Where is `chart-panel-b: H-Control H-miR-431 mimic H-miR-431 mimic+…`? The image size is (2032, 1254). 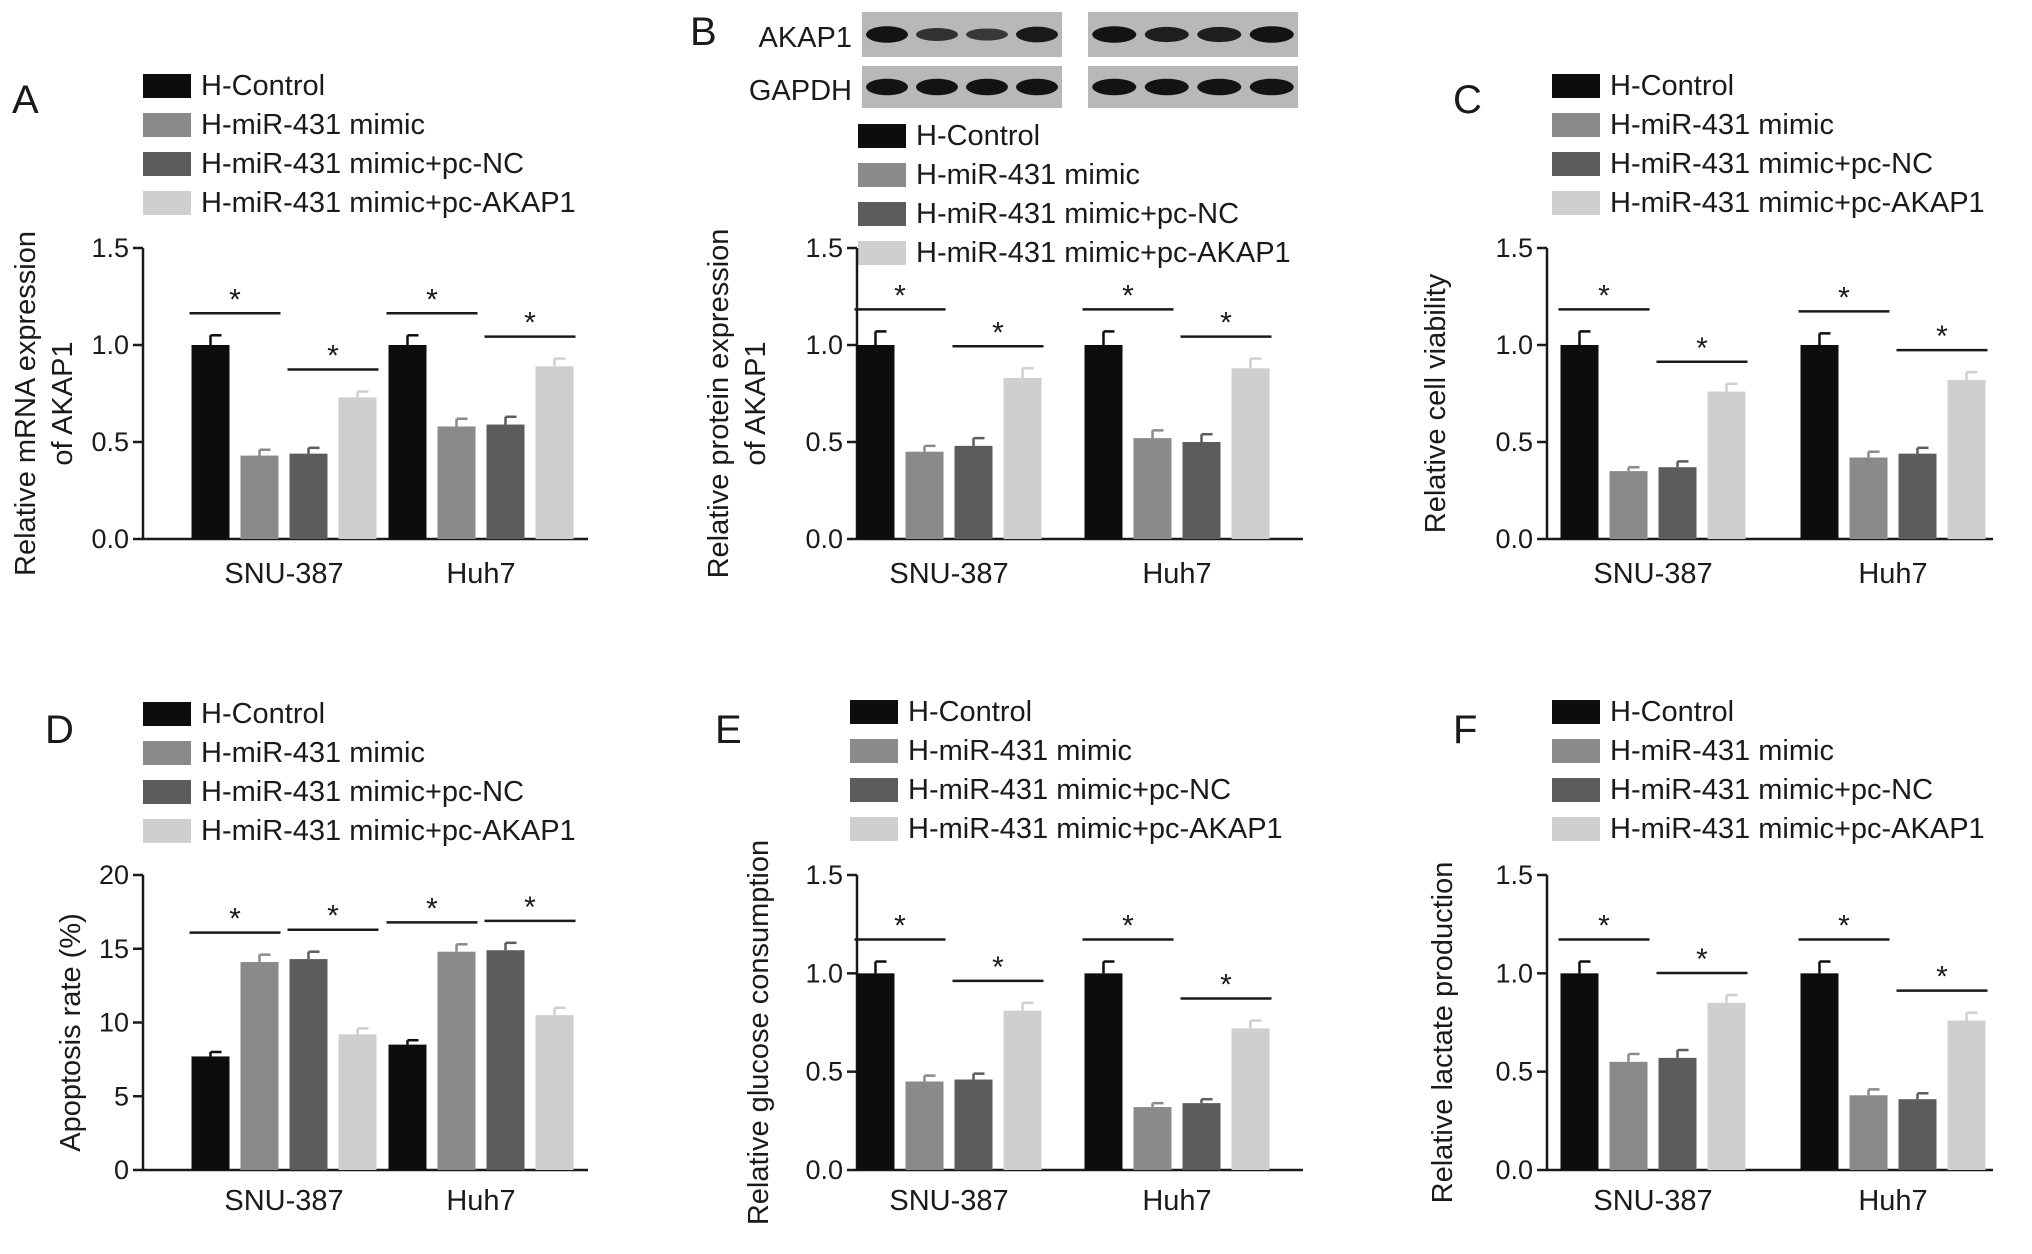 chart-panel-b: H-Control H-miR-431 mimic H-miR-431 mimic+… is located at coordinates (1003, 355).